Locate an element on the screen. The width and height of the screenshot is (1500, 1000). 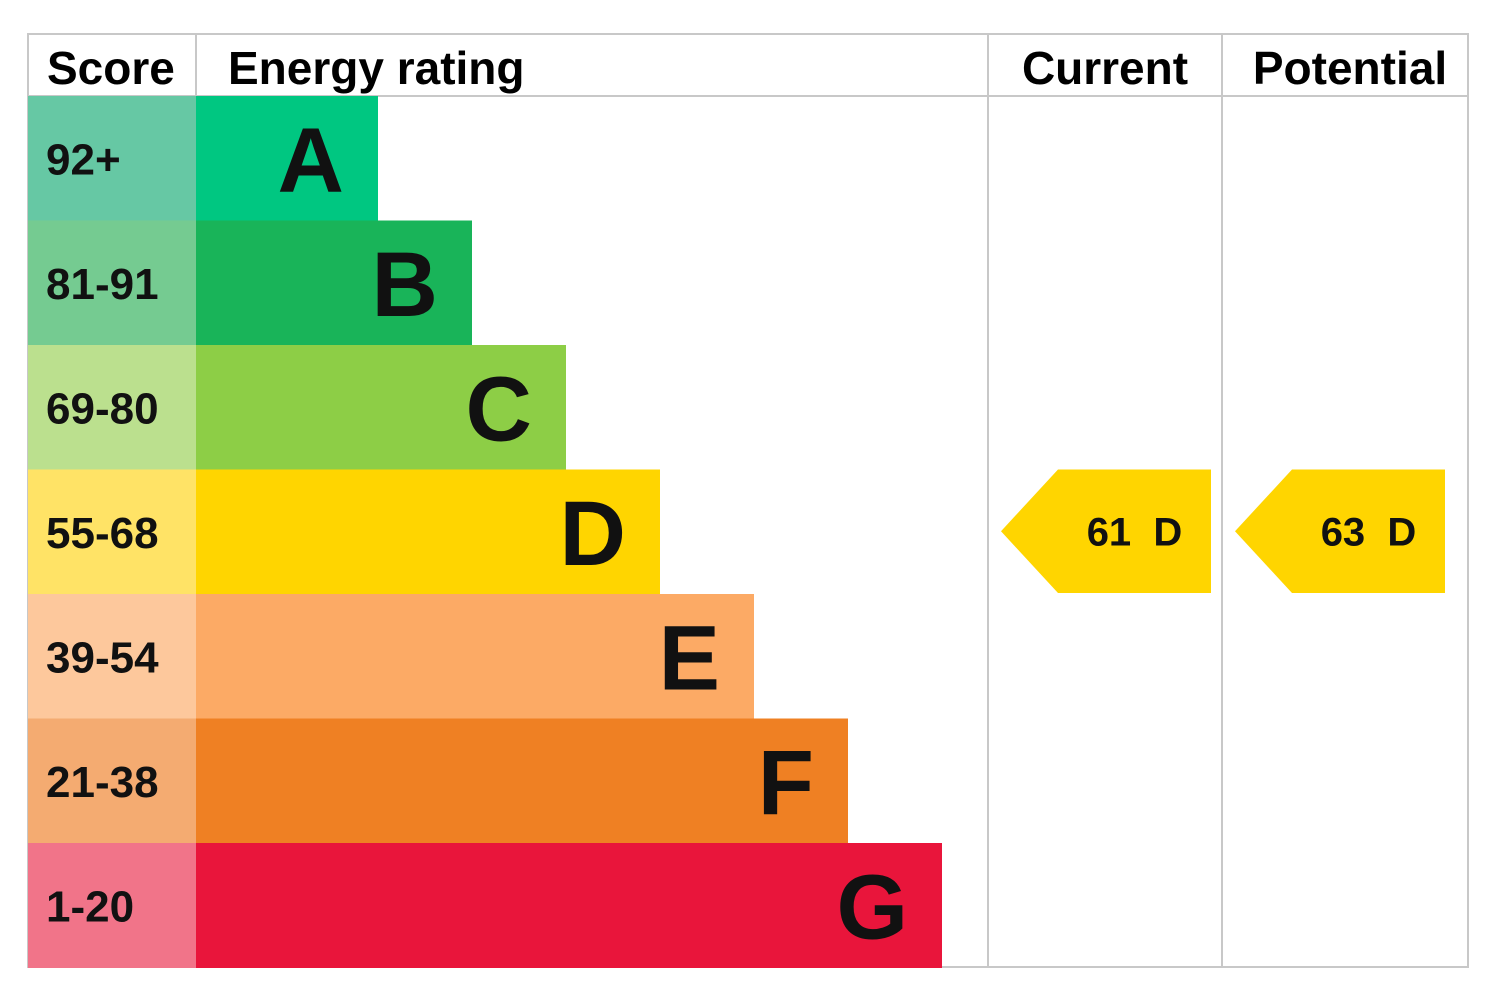
band-bar-b is located at coordinates (334, 283).